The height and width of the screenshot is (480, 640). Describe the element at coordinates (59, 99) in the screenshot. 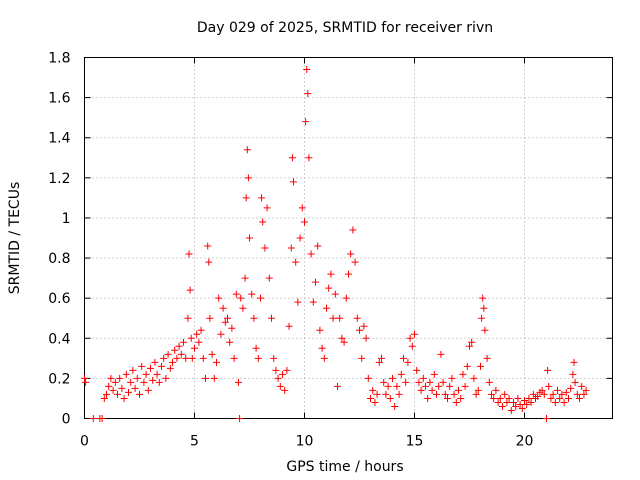

I see `y-tick-label: 1.6` at that location.